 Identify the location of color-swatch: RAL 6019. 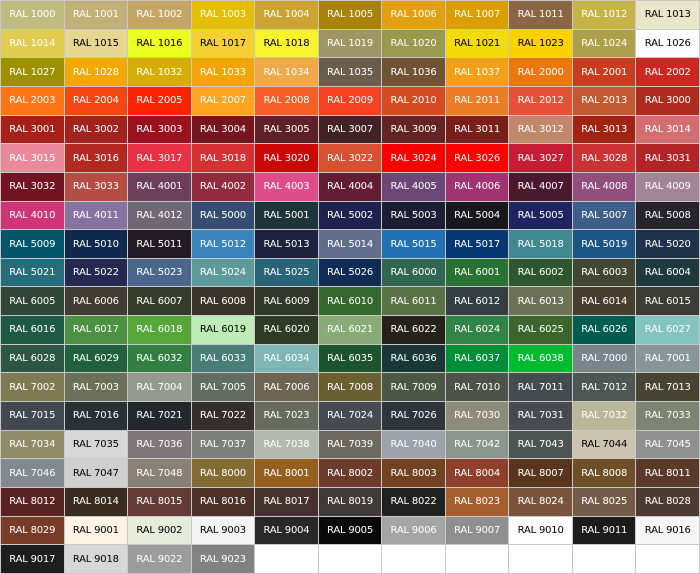
(223, 330).